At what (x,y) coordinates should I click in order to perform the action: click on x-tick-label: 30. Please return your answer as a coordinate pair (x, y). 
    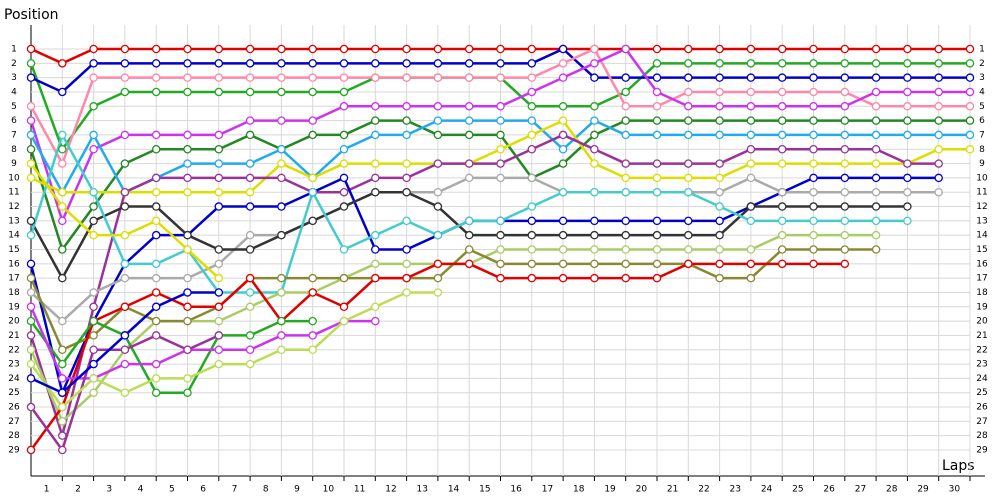
    Looking at the image, I should click on (955, 490).